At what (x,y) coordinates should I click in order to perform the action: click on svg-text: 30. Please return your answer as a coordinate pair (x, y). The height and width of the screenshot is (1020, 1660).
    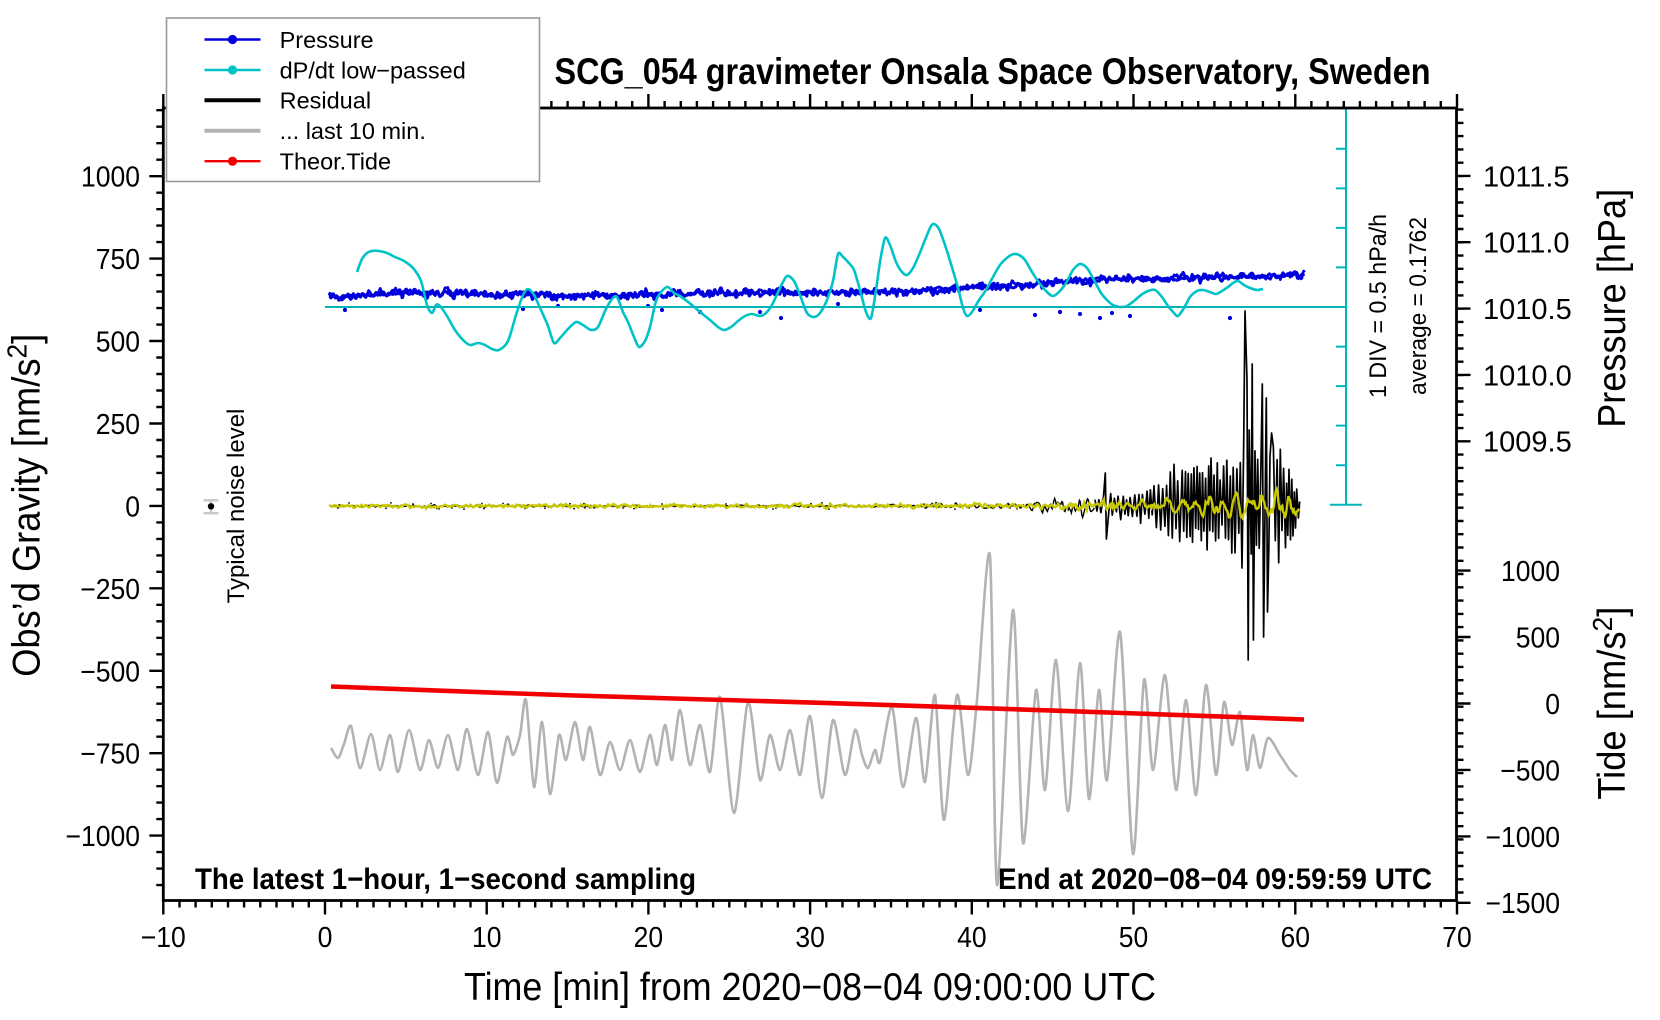
    Looking at the image, I should click on (810, 938).